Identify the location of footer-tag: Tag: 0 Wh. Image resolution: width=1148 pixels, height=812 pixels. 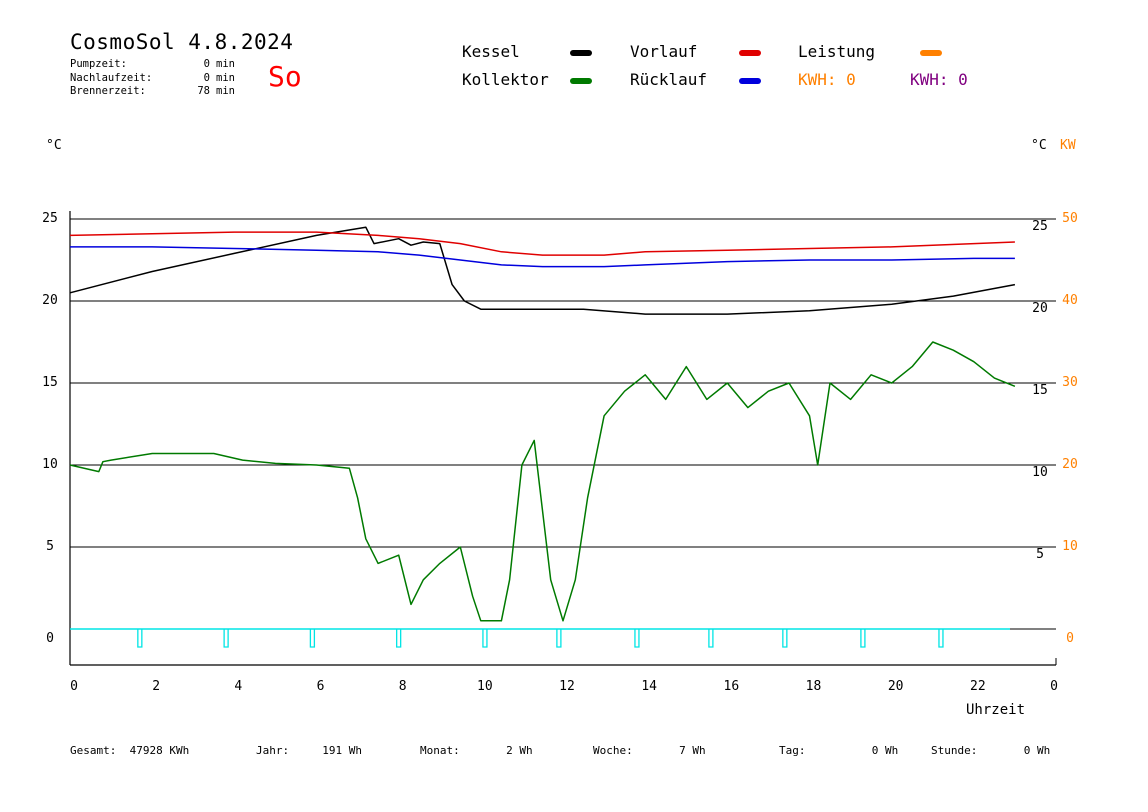
(838, 750).